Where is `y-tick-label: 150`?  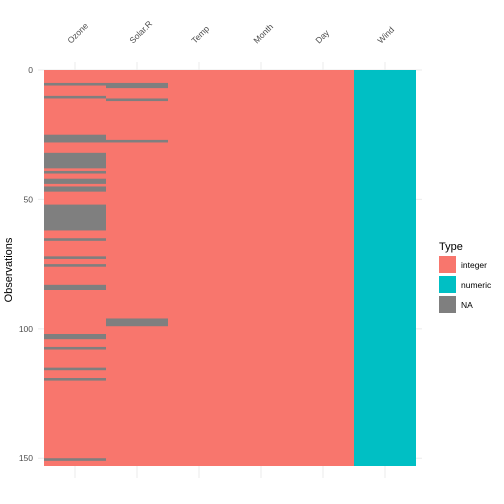 y-tick-label: 150 is located at coordinates (26, 458).